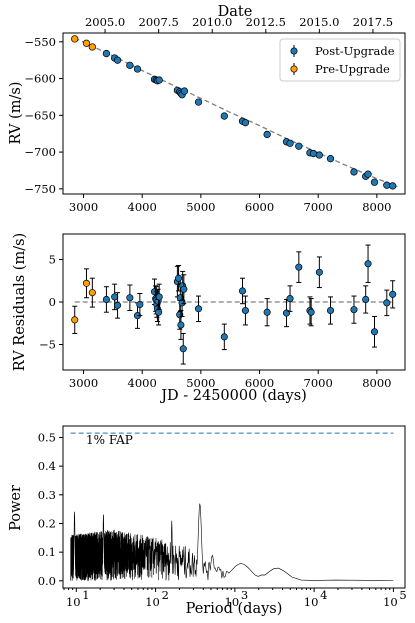 The width and height of the screenshot is (415, 623). Describe the element at coordinates (373, 22) in the screenshot. I see `top-tick-label: 2017.5` at that location.